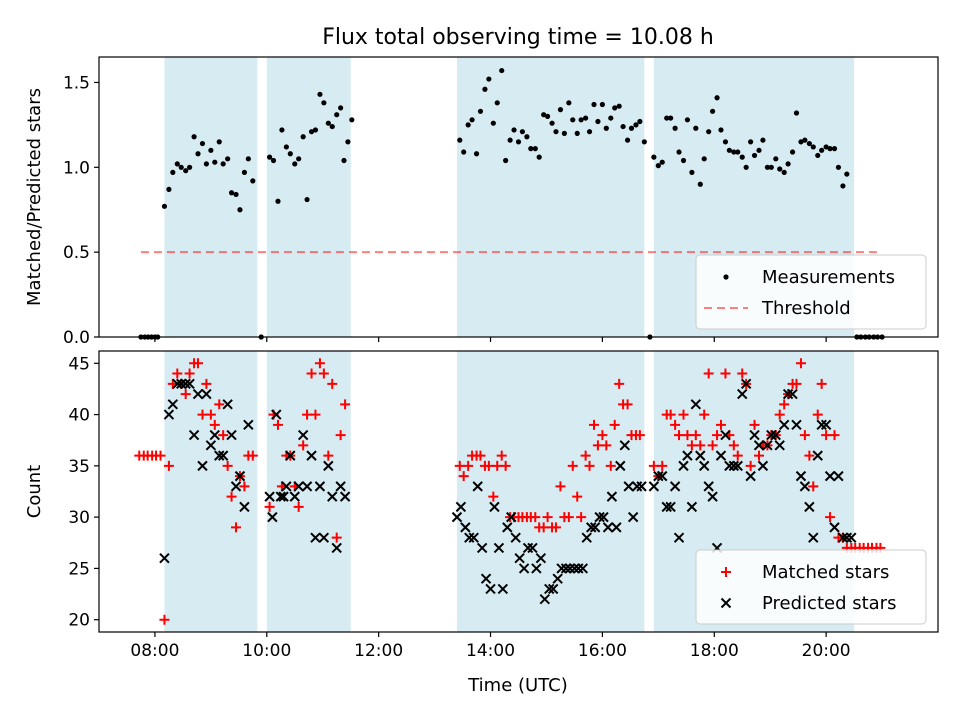 This screenshot has height=720, width=960. I want to click on y-tick-label: 30, so click(79, 518).